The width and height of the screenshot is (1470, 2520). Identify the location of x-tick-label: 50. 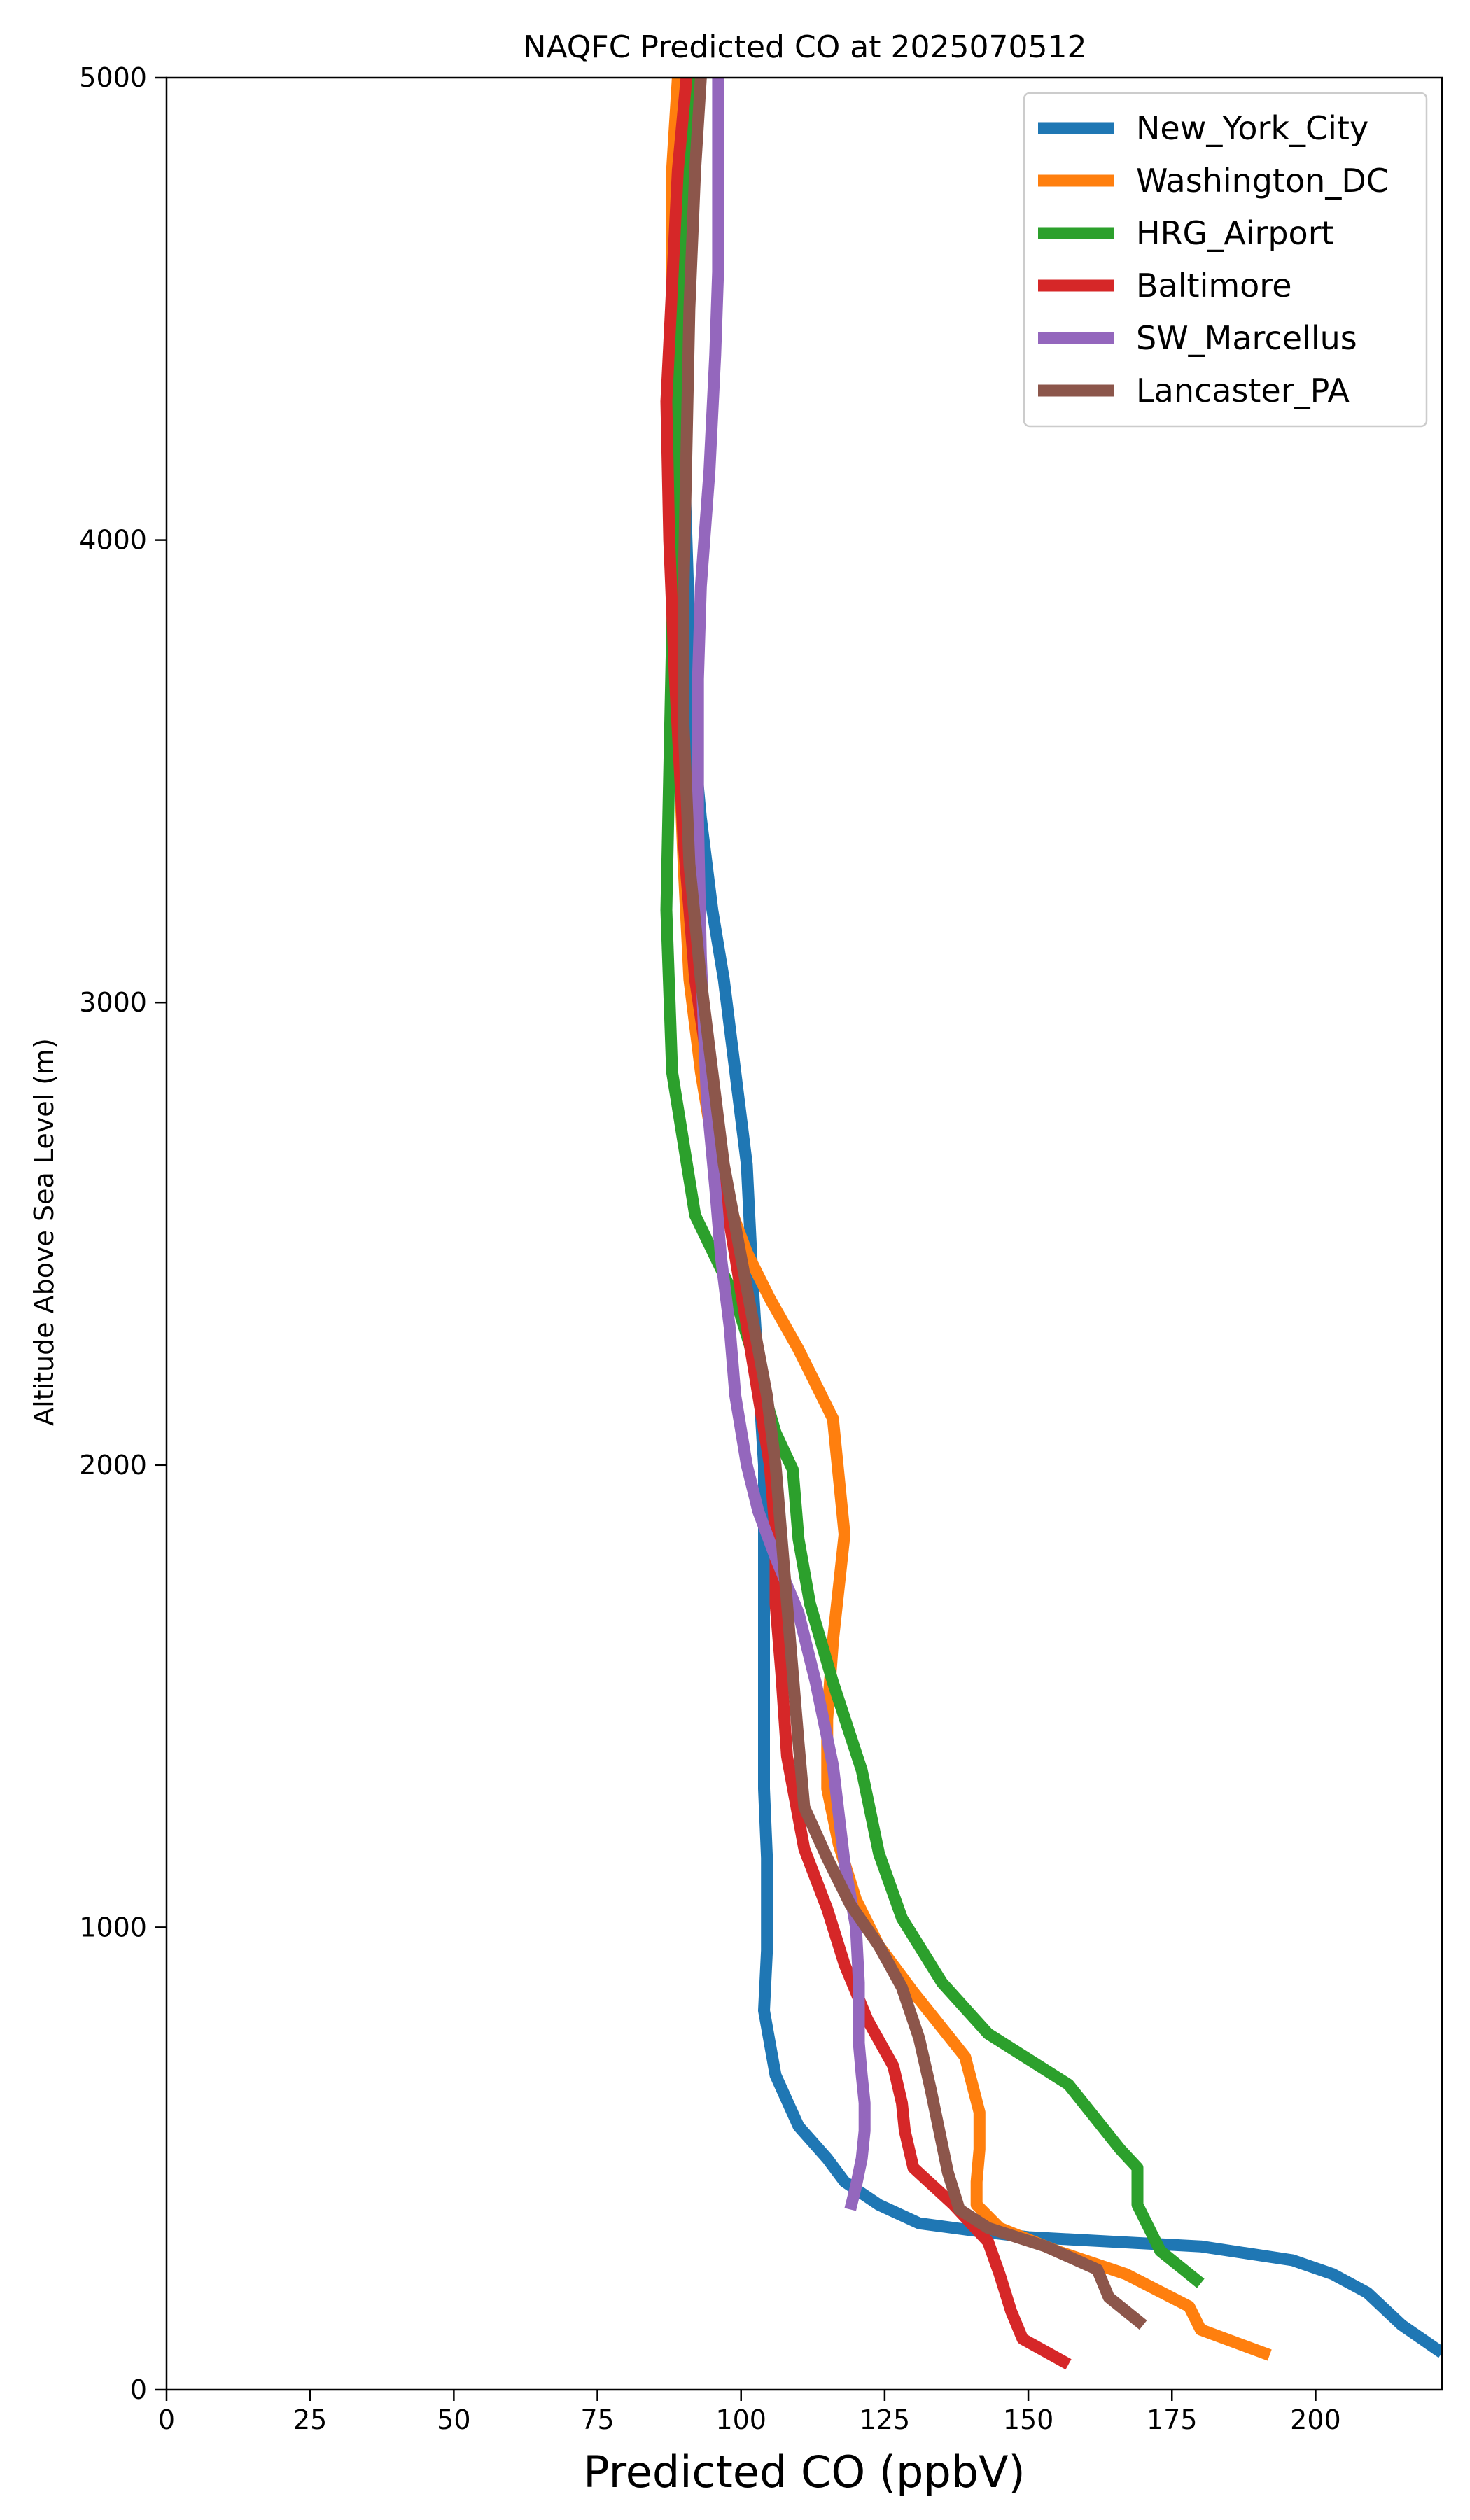
(453, 2419).